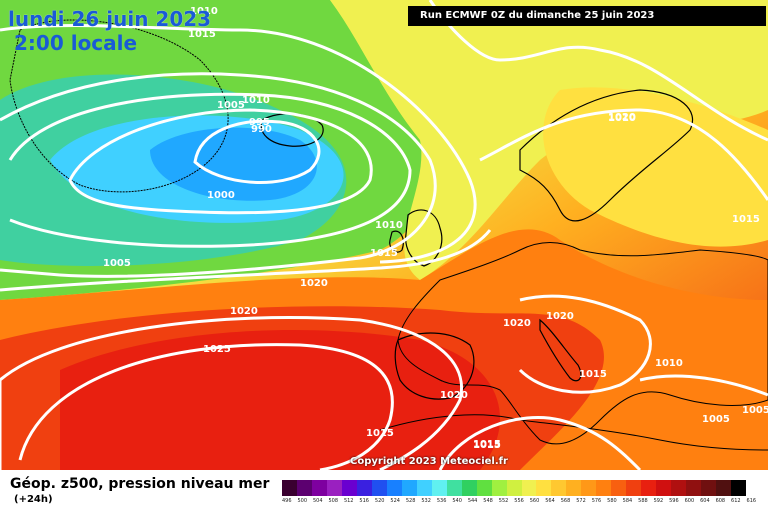 Image resolution: width=768 pixels, height=512 pixels. Describe the element at coordinates (612, 501) in the screenshot. I see `color-scale-tick: 580` at that location.